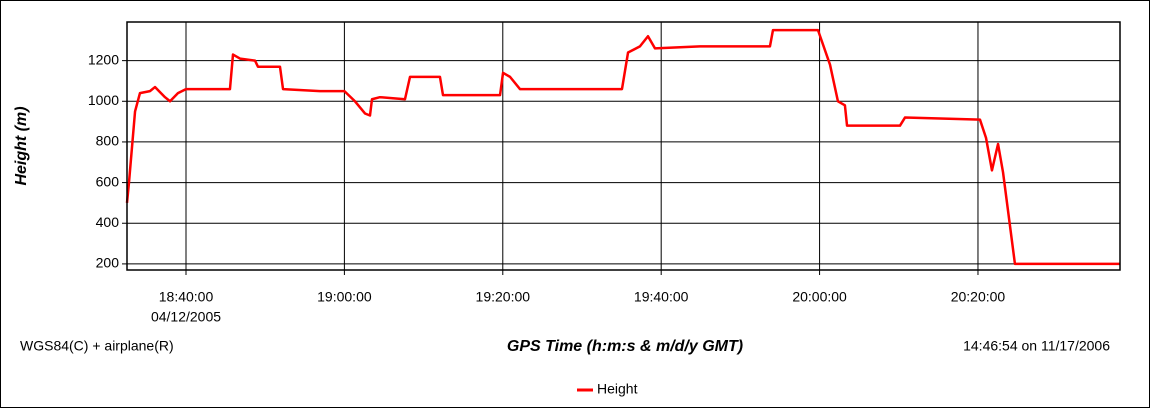 Image resolution: width=1150 pixels, height=408 pixels. I want to click on y-tick-label: 200, so click(108, 263).